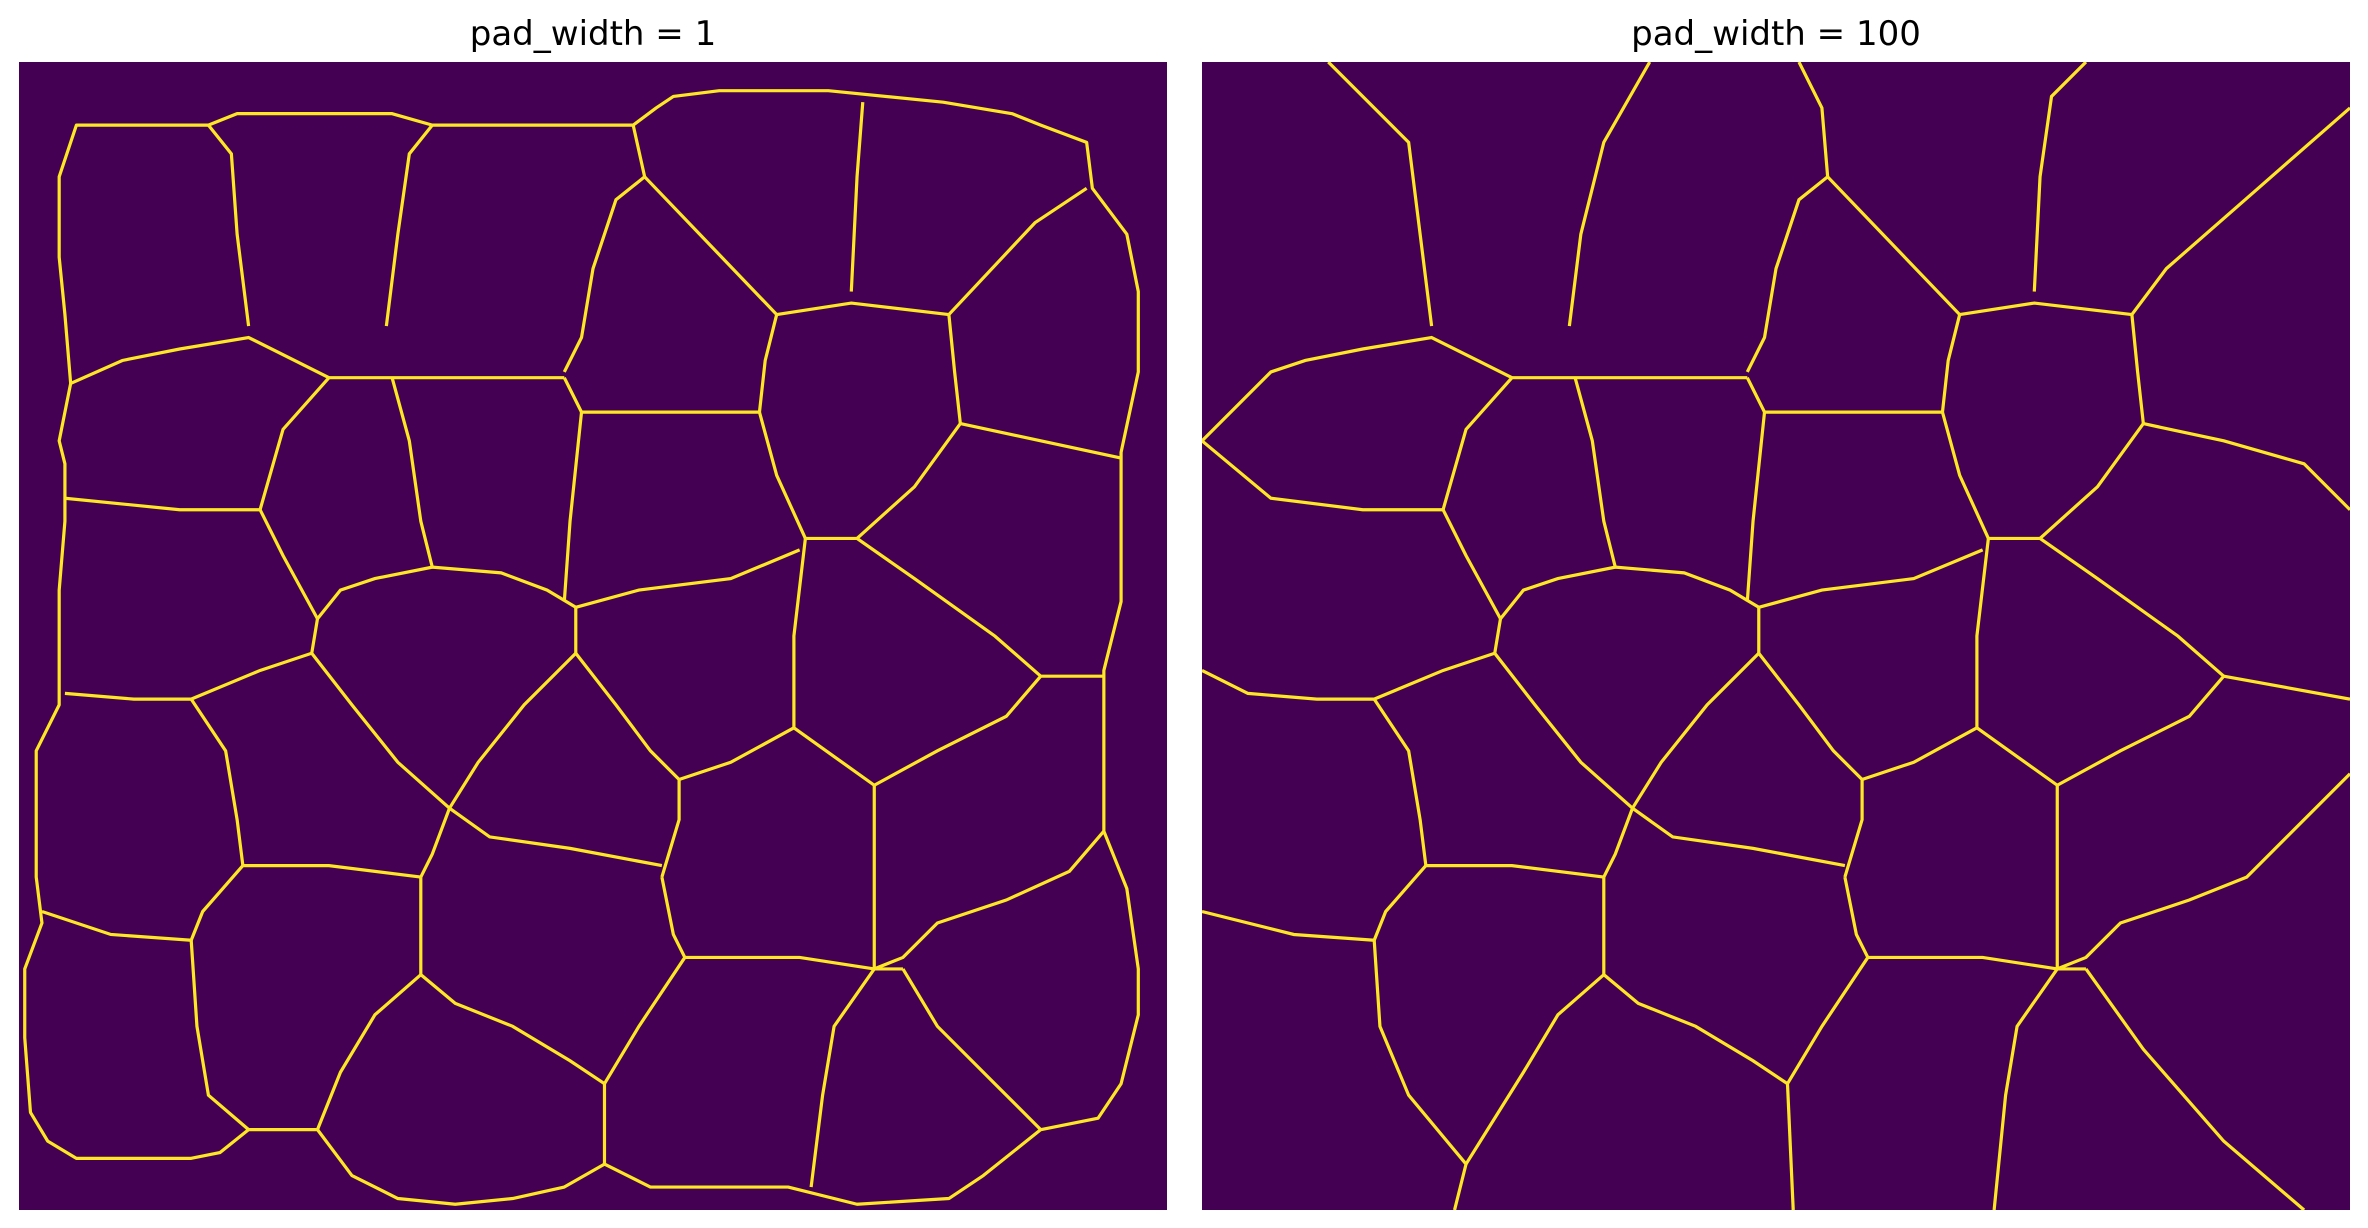  I want to click on panel-title: pad_width = 1, so click(593, 34).